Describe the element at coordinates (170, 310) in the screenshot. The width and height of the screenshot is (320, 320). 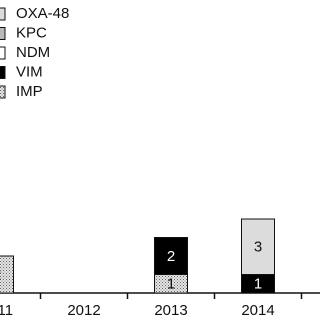
I see `x-tick-label: 2013` at that location.